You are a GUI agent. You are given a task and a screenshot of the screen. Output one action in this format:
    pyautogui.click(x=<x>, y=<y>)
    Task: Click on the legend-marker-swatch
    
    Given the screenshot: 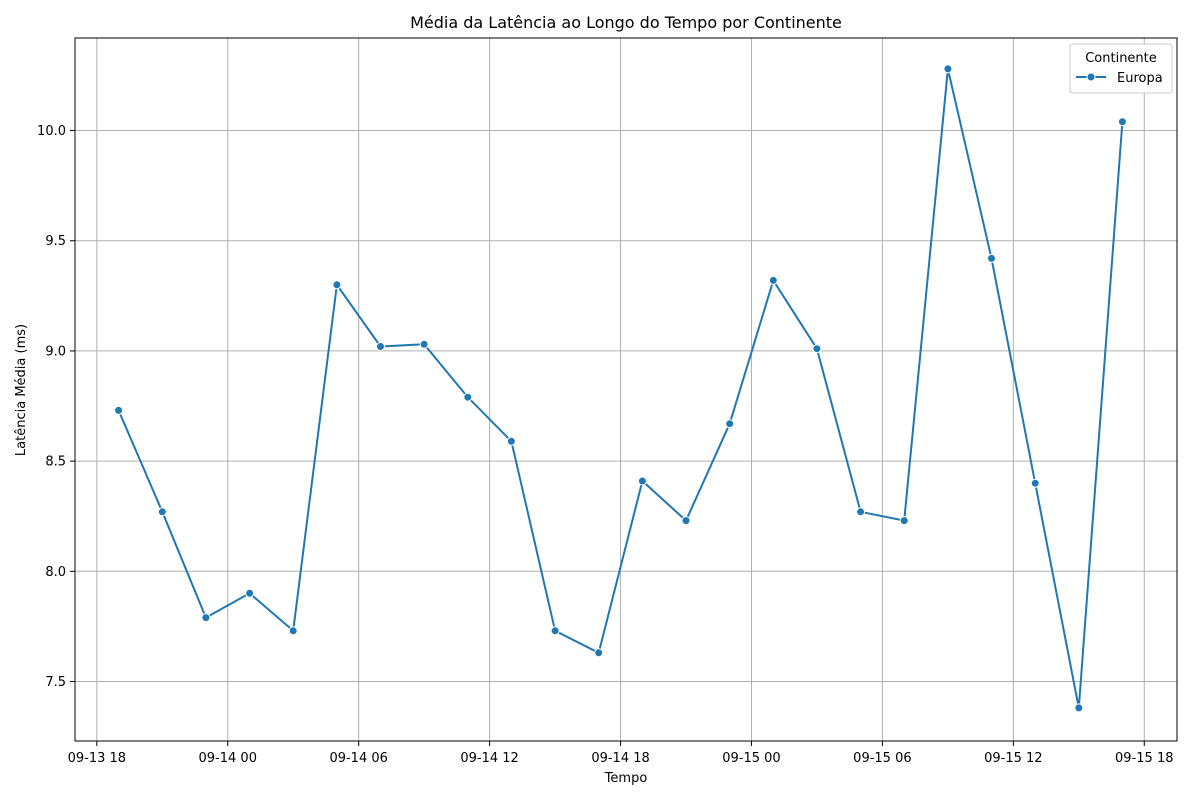 What is the action you would take?
    pyautogui.click(x=1091, y=77)
    